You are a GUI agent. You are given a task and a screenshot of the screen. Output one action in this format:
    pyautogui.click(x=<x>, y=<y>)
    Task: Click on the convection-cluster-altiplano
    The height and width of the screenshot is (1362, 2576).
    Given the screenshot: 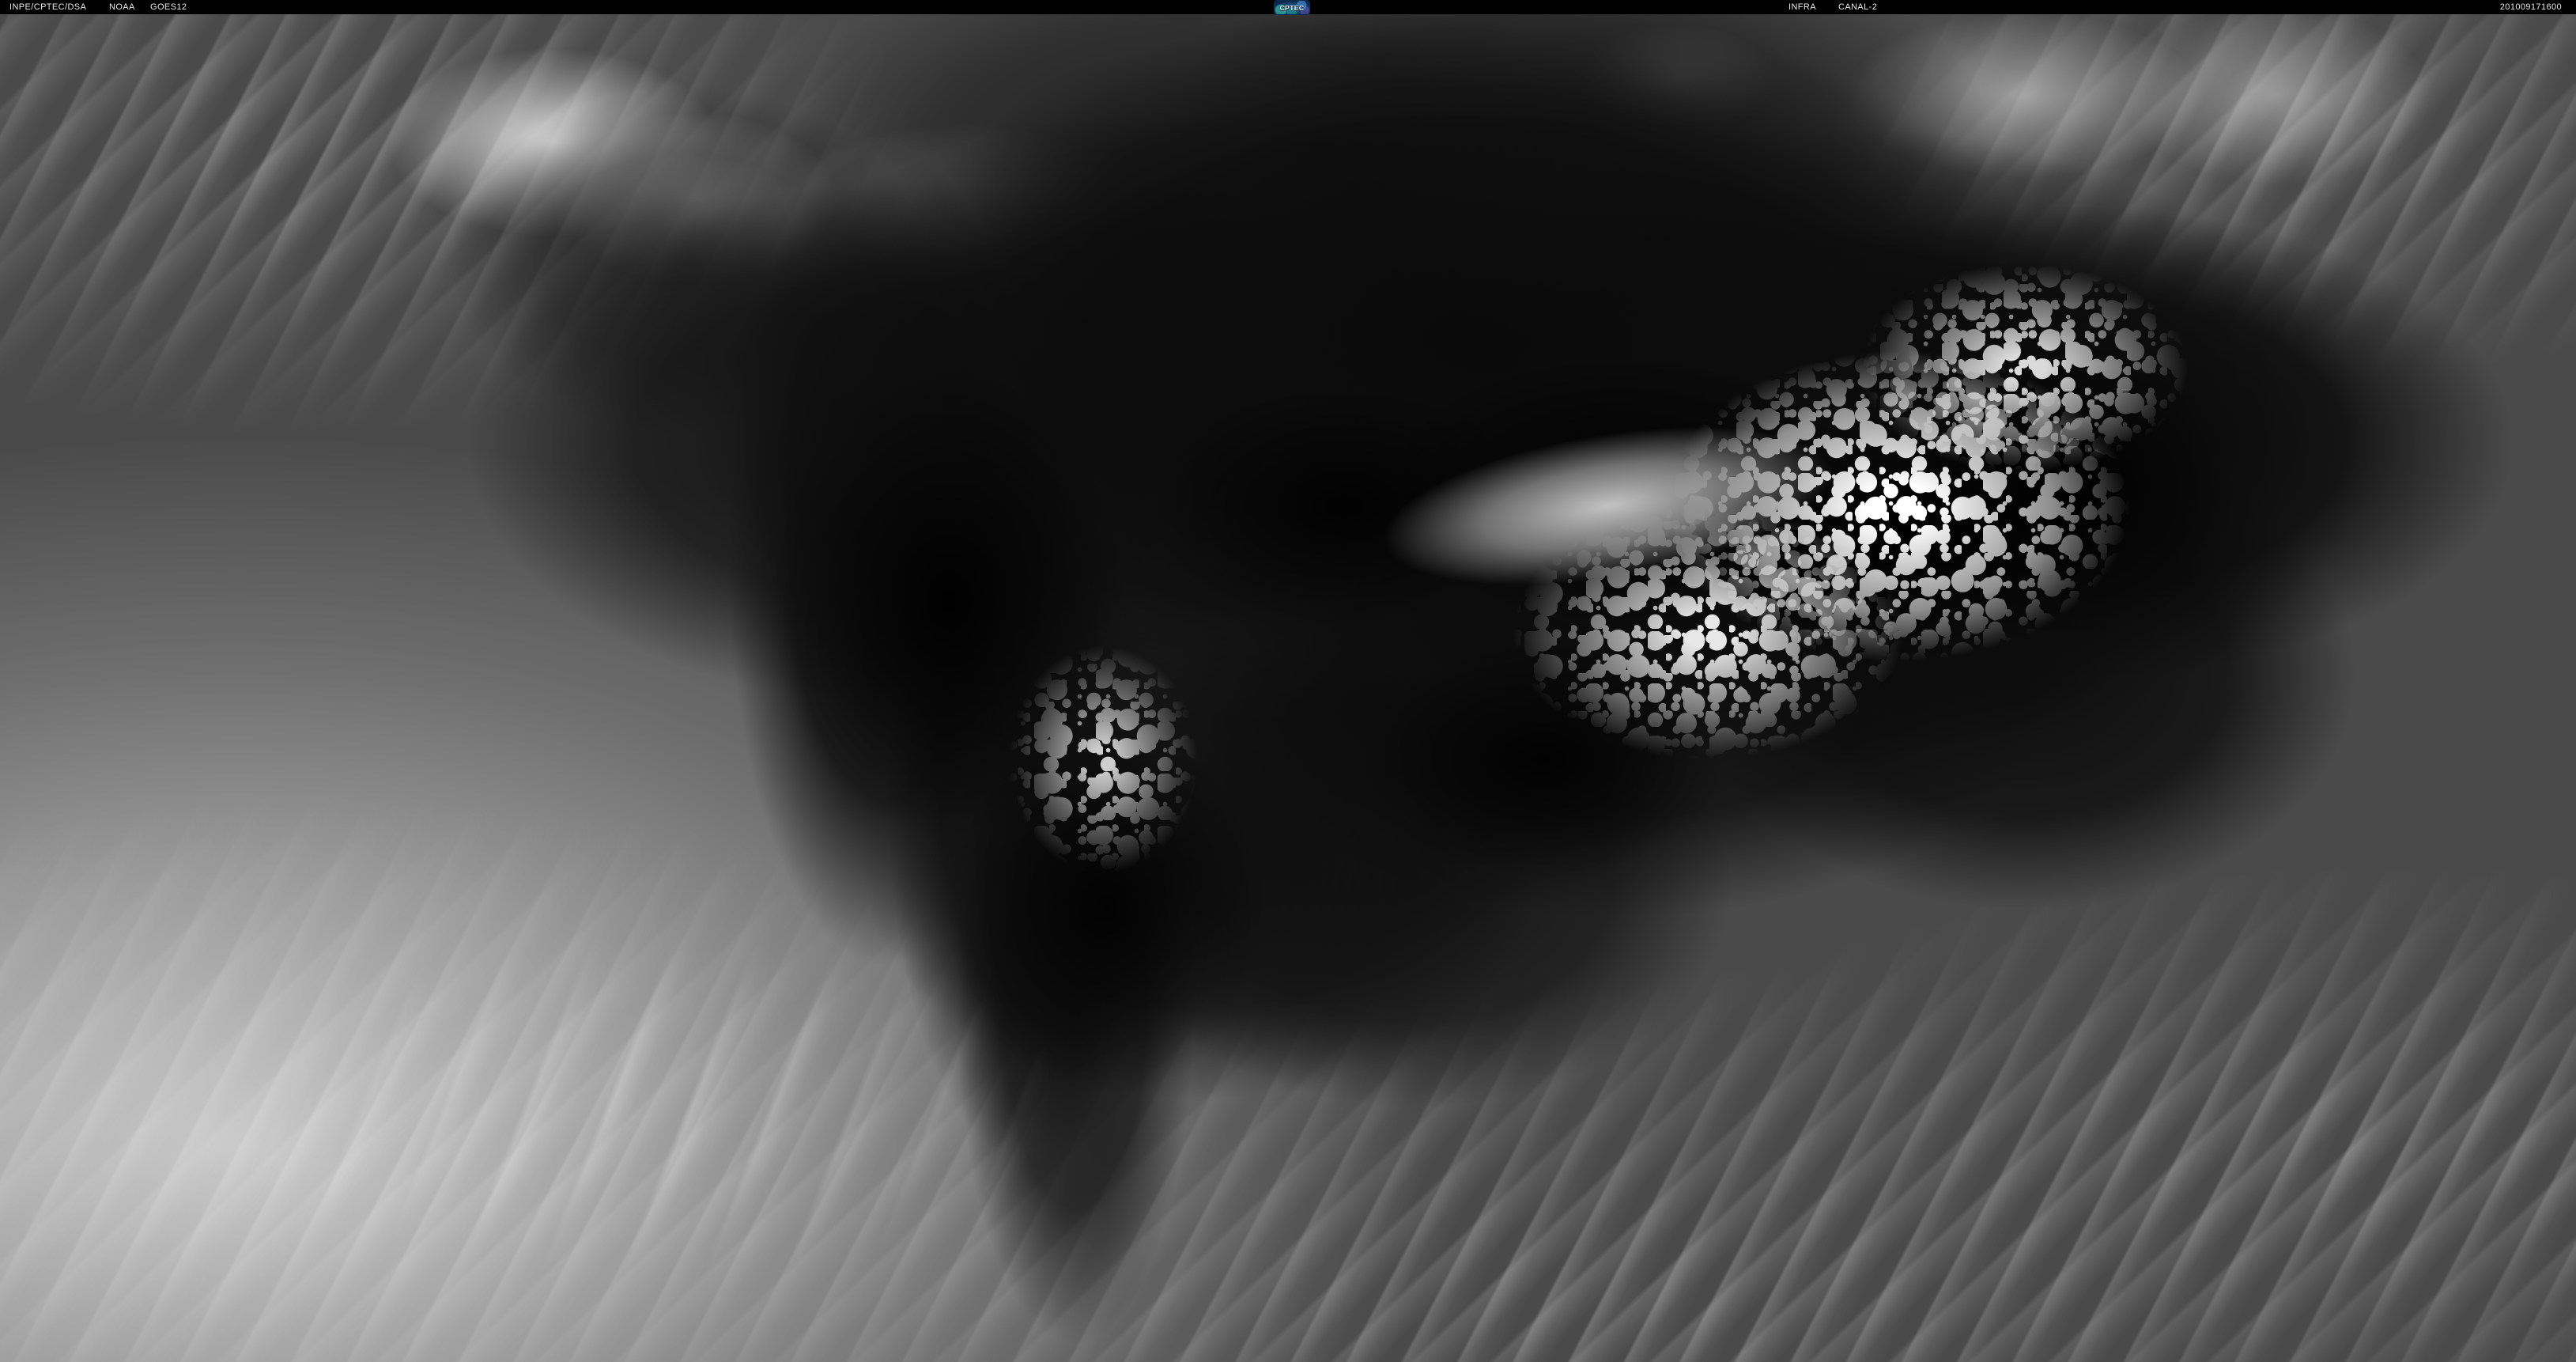 What is the action you would take?
    pyautogui.click(x=1103, y=759)
    